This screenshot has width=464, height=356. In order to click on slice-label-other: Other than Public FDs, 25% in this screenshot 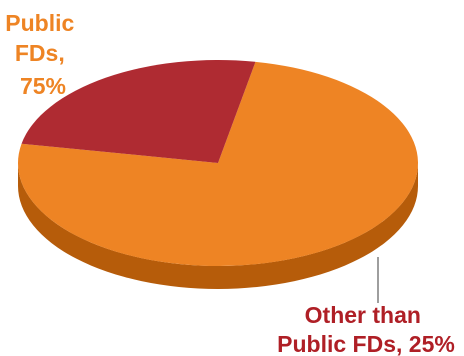, I will do `click(366, 329)`.